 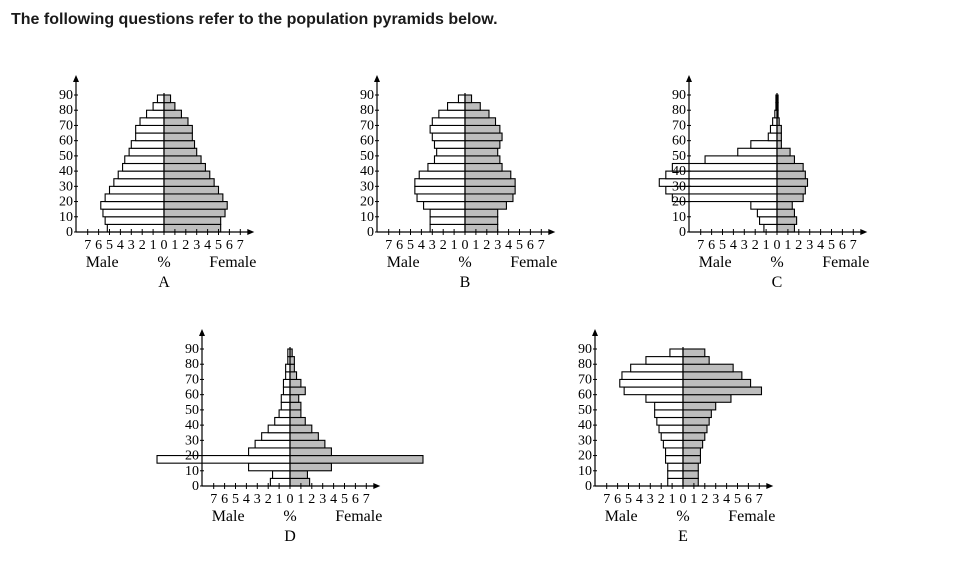 I want to click on y-tick-label: 20, so click(x=679, y=202).